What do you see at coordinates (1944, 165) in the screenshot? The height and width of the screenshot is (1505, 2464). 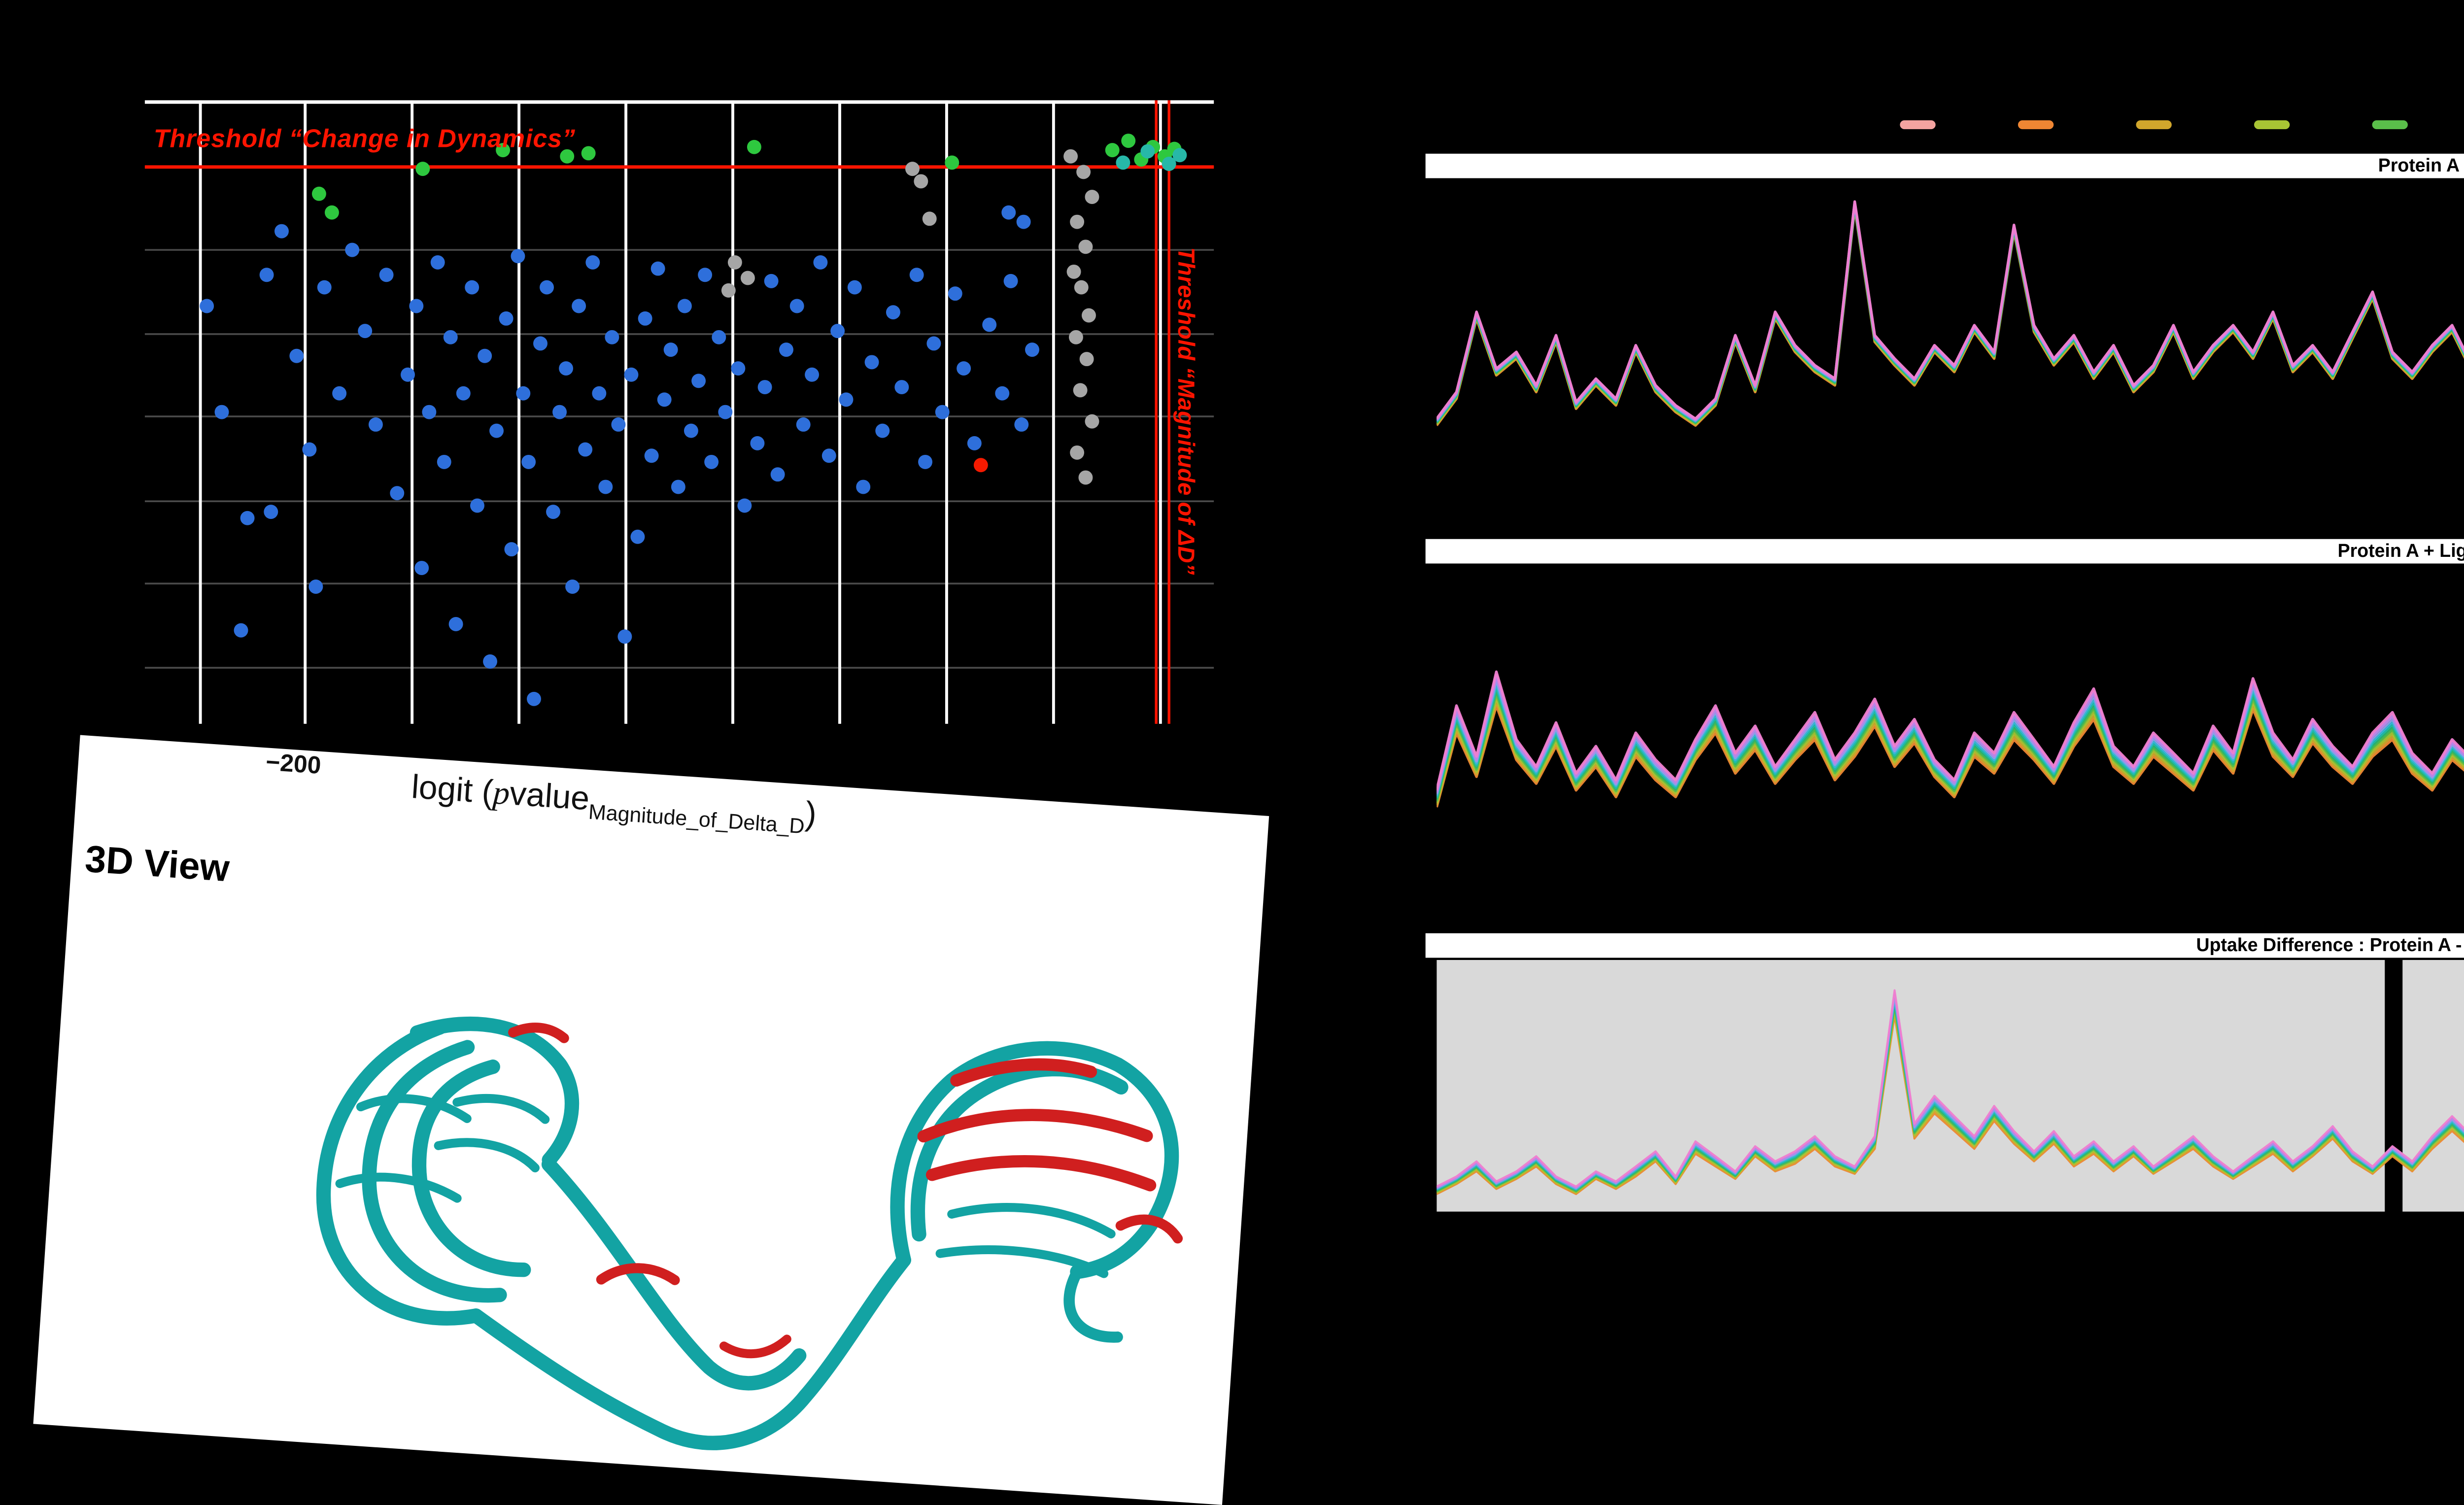 I see `chart-title-protein-a: Protein A` at bounding box center [1944, 165].